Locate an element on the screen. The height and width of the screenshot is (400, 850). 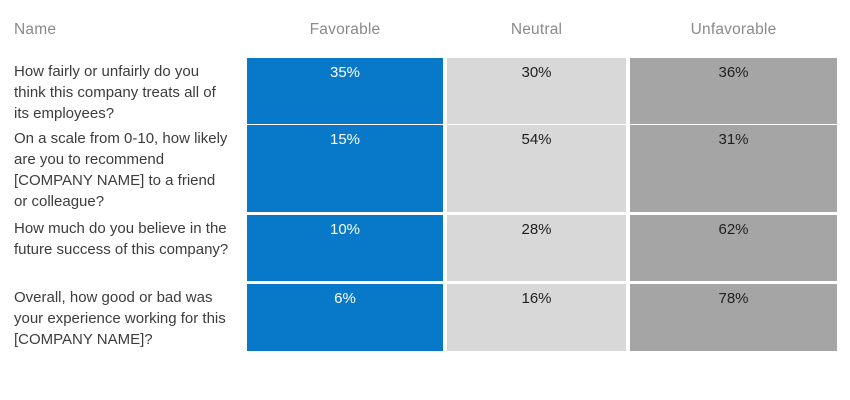
column-header-neutral: Neutral is located at coordinates (536, 29).